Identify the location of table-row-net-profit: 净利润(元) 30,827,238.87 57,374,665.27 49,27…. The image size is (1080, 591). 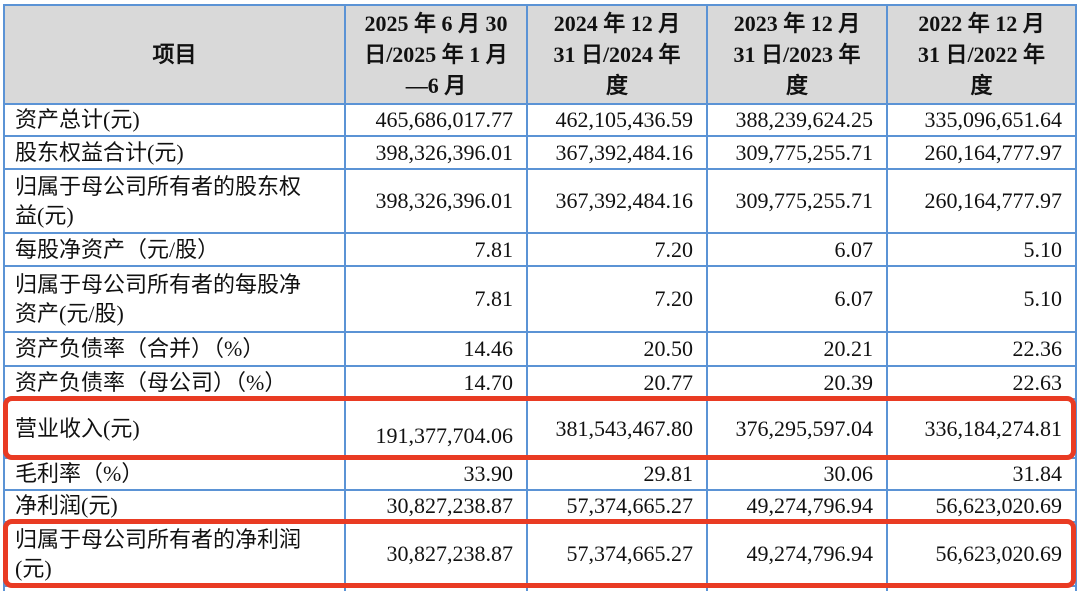
(540, 507).